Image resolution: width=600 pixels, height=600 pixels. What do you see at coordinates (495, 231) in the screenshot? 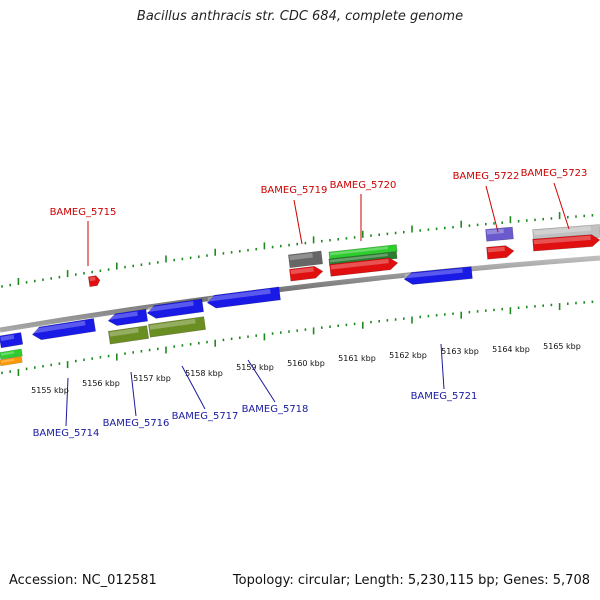
I see `purple-feature-highlight` at bounding box center [495, 231].